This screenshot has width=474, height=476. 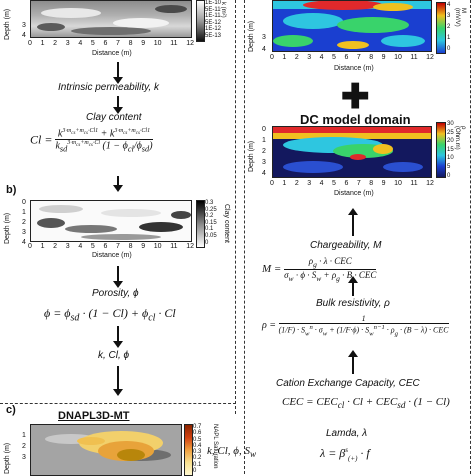 What do you see at coordinates (111, 221) in the screenshot?
I see `clay-content-map` at bounding box center [111, 221].